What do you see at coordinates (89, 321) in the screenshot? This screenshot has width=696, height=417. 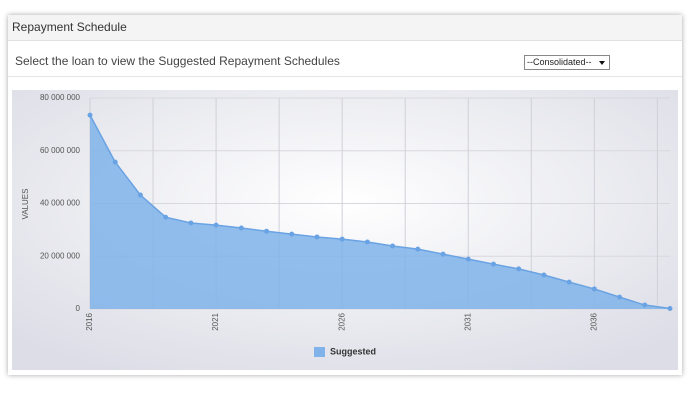 I see `x-tick-label: 2016` at bounding box center [89, 321].